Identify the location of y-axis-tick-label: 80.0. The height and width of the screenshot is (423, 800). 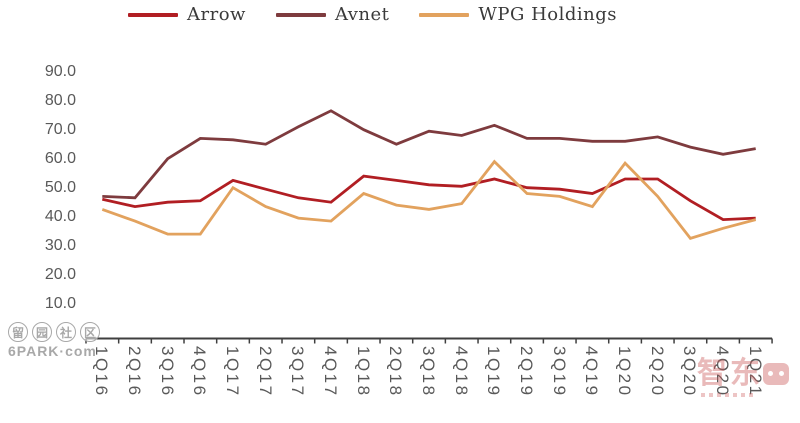
(60, 100).